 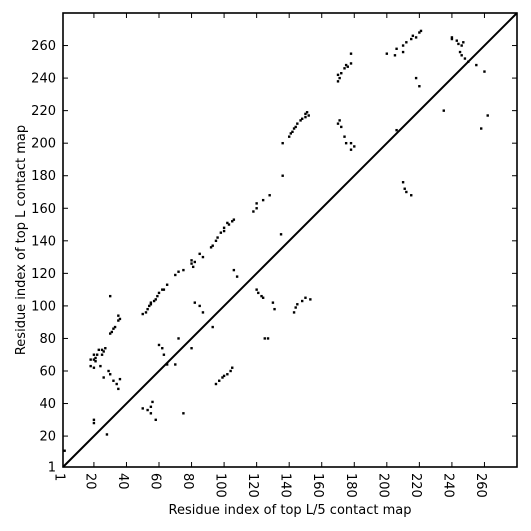 I want to click on y-axis-label: Residue index of top L contact map, so click(x=21, y=240).